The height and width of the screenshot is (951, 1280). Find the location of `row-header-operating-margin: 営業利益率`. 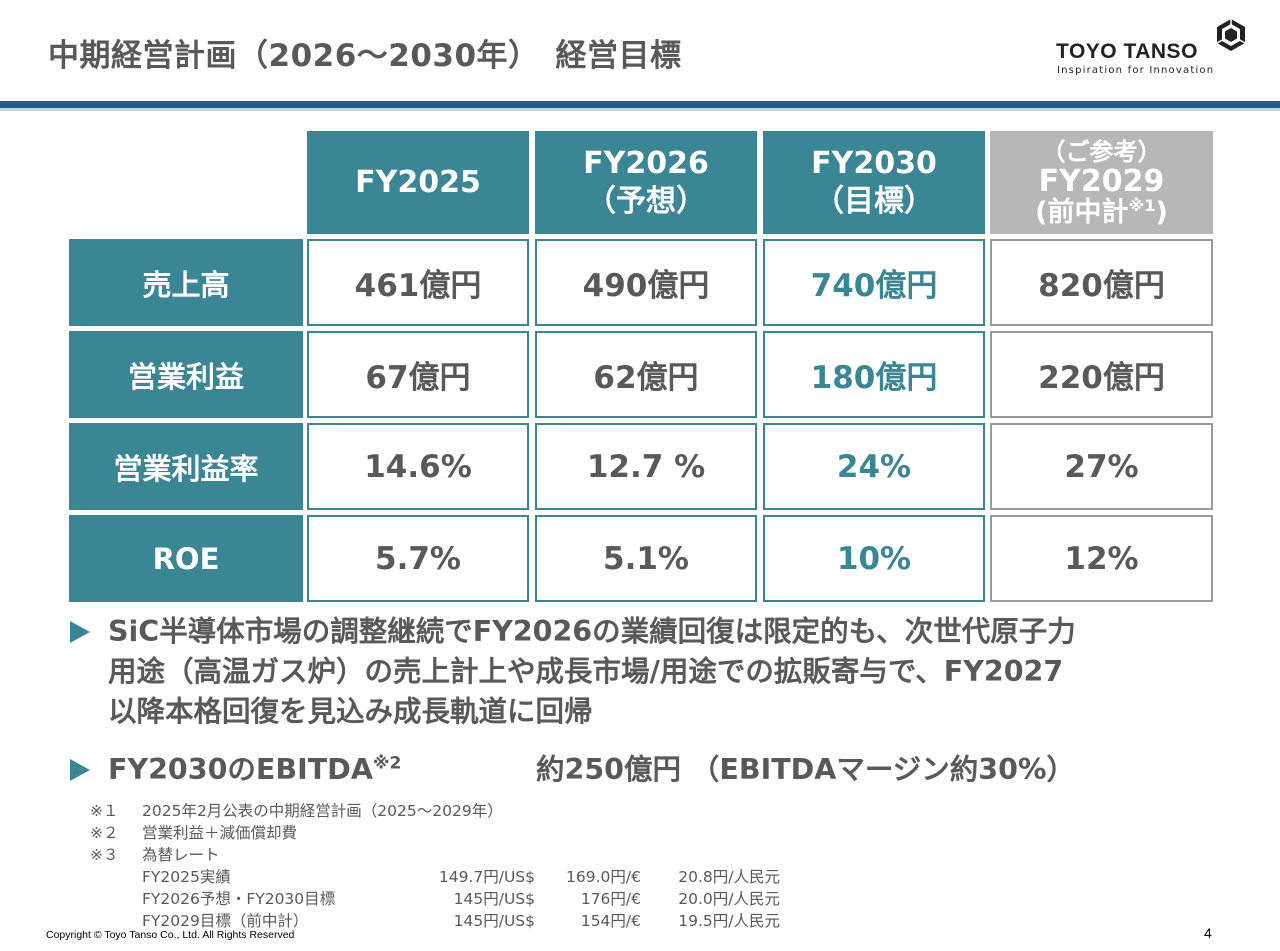

row-header-operating-margin: 営業利益率 is located at coordinates (186, 466).